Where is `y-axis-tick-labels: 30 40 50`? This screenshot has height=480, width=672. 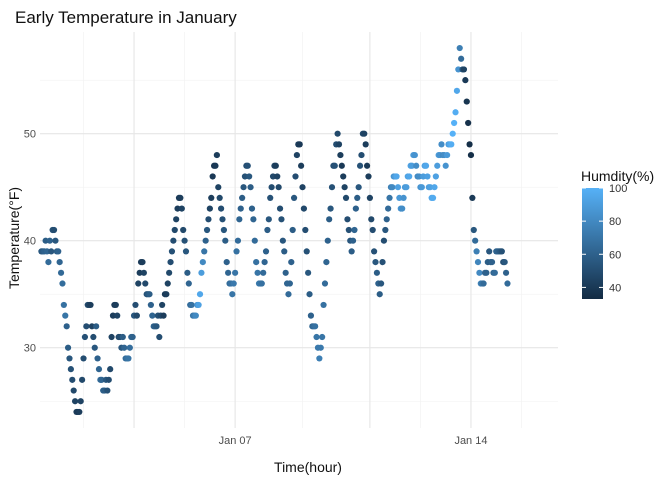
y-axis-tick-labels: 30 40 50 is located at coordinates (30, 242).